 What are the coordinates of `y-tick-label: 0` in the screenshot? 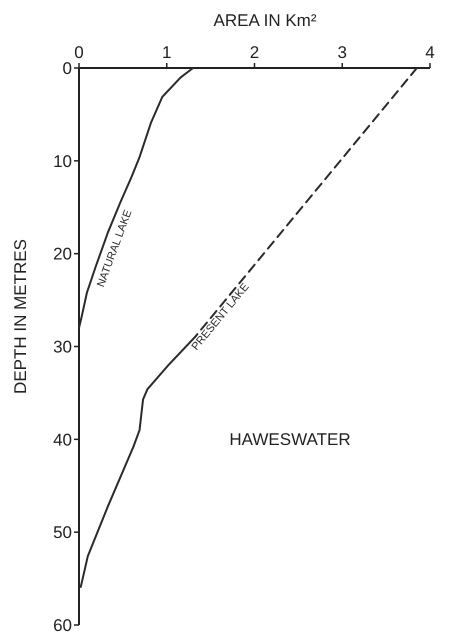 It's located at (67, 68).